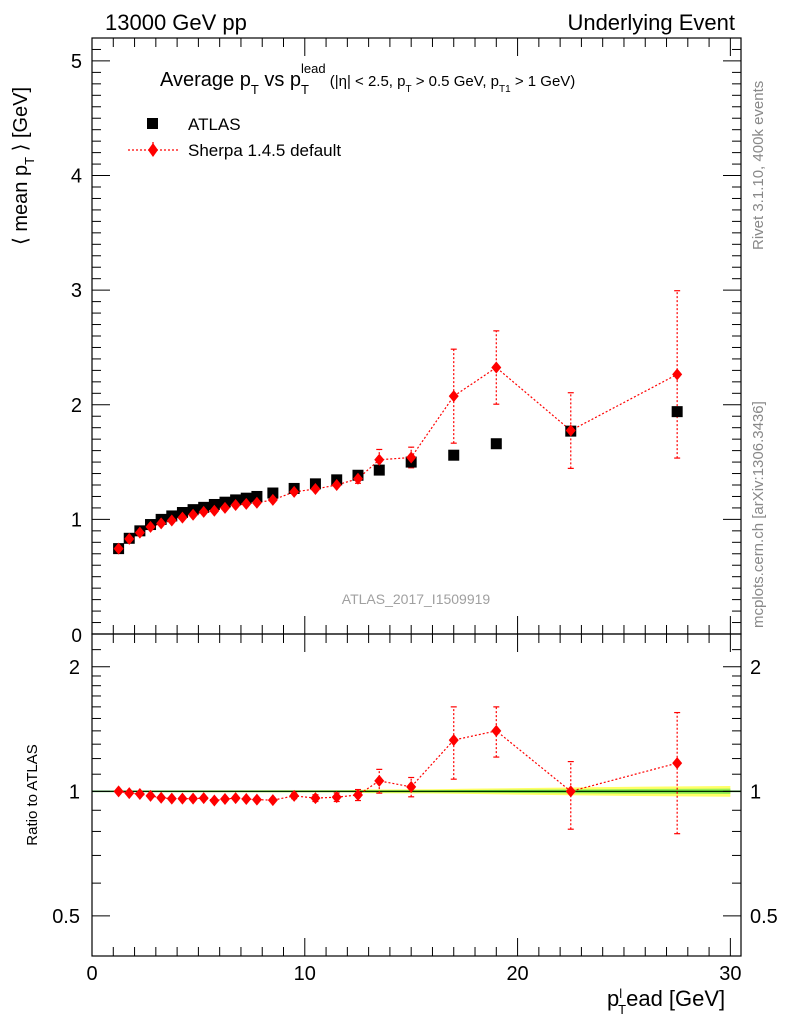 The width and height of the screenshot is (786, 1024). I want to click on title-main-sub: T, so click(255, 89).